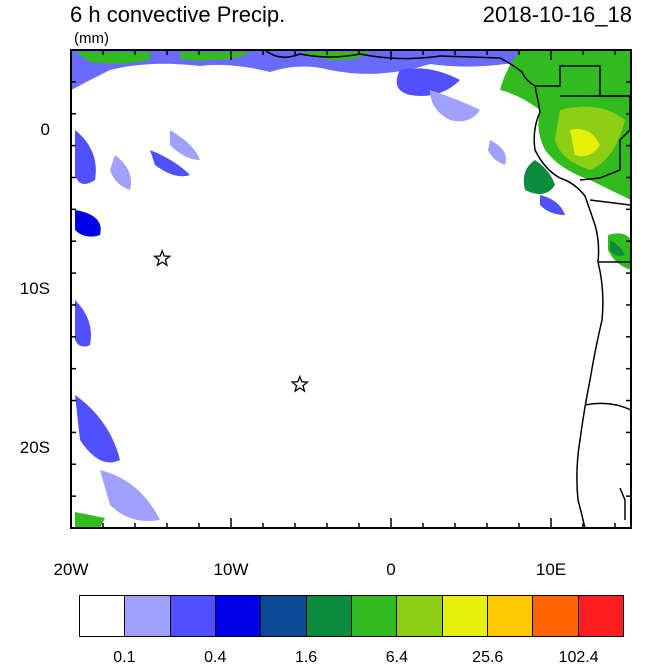 Image resolution: width=650 pixels, height=667 pixels. Describe the element at coordinates (397, 657) in the screenshot. I see `colorbar-label: 6.4` at that location.